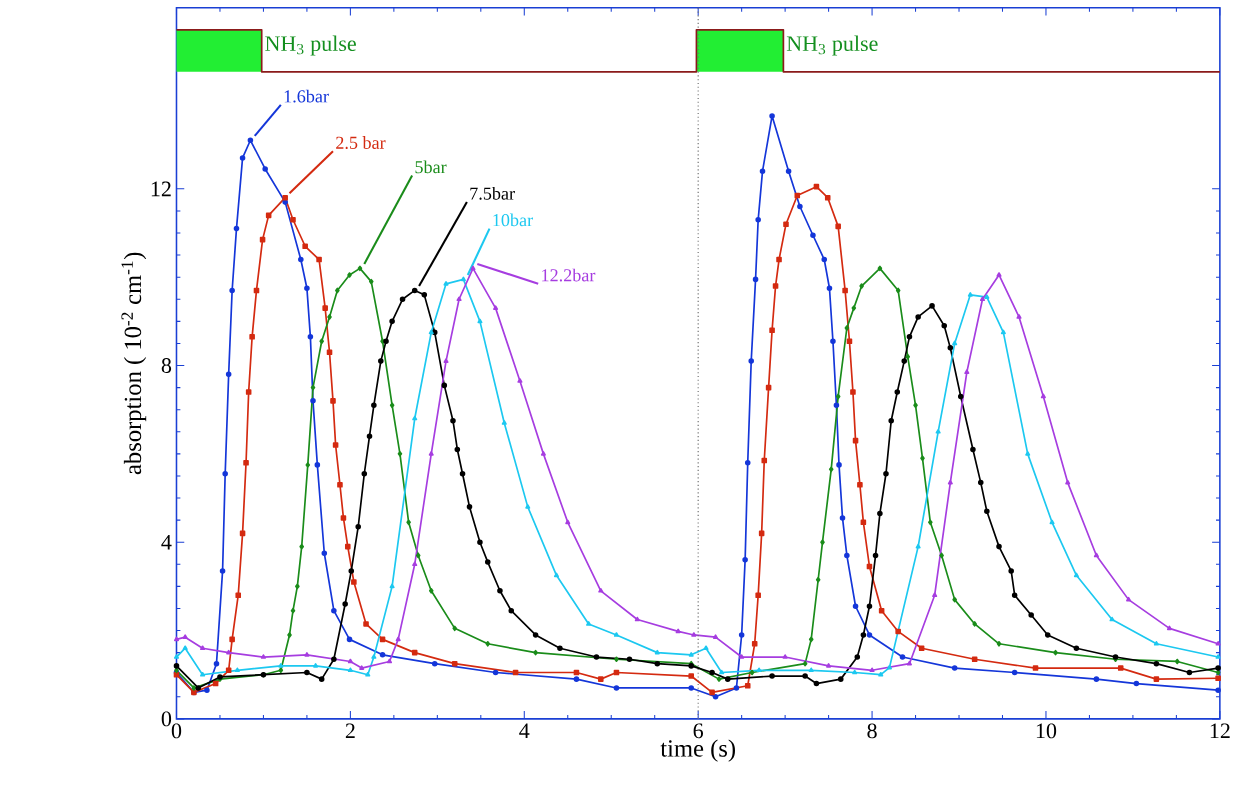  Describe the element at coordinates (431, 167) in the screenshot. I see `text: 5bar` at that location.